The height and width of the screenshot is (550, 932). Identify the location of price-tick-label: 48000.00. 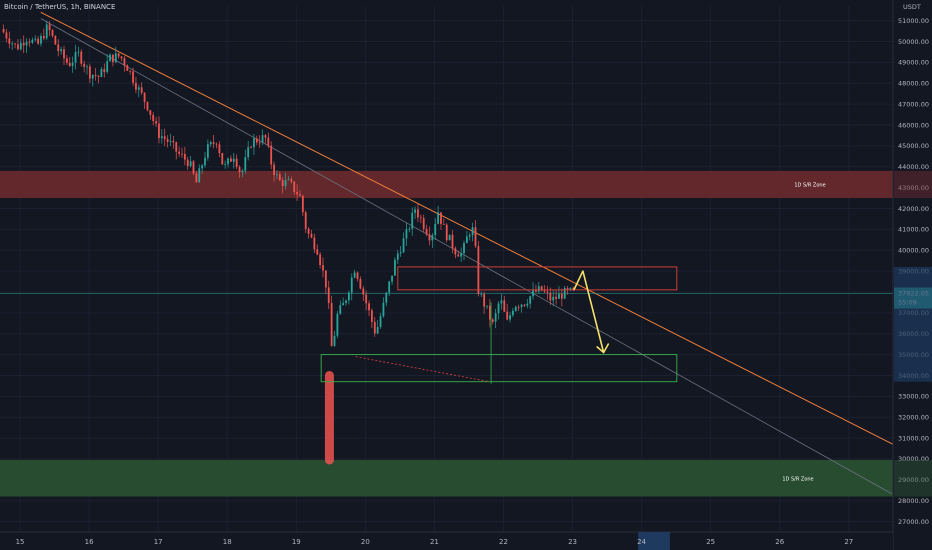
(913, 84).